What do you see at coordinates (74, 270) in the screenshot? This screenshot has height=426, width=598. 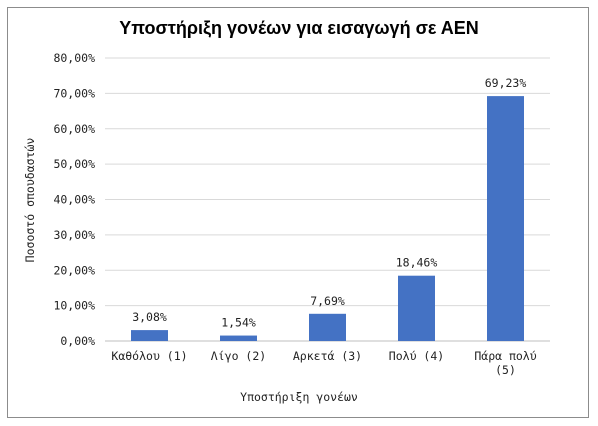 I see `y-tick-label: 20,00%` at bounding box center [74, 270].